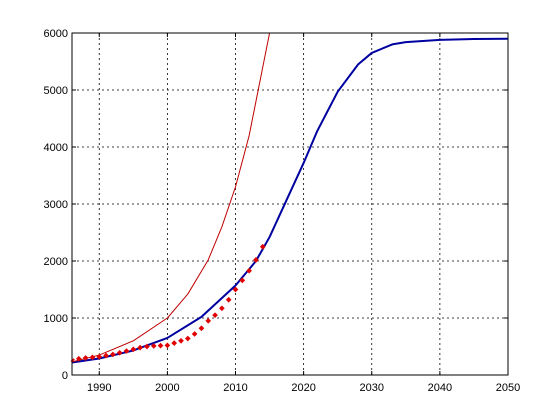  I want to click on y-tick-label: 4000, so click(56, 148).